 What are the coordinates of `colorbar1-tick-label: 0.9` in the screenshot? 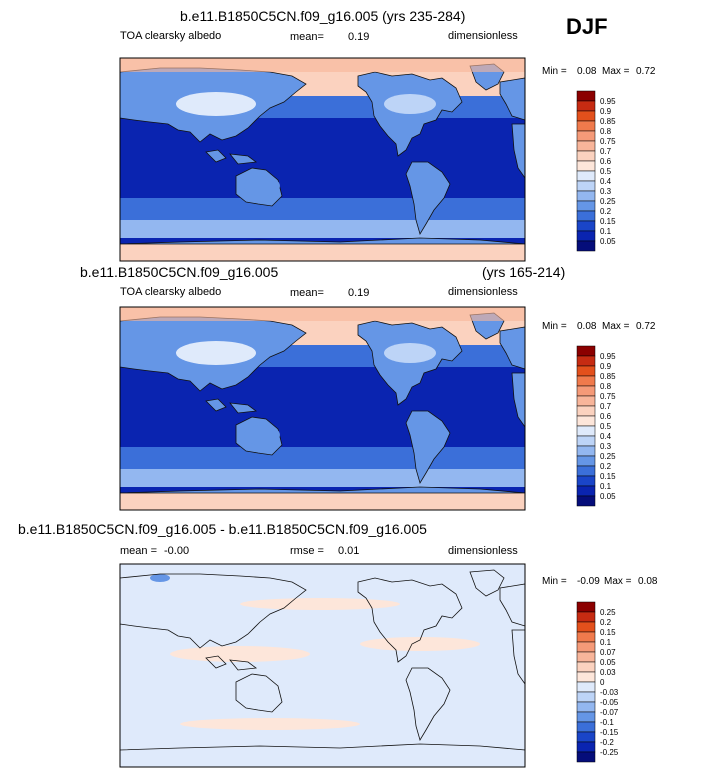 It's located at (606, 111).